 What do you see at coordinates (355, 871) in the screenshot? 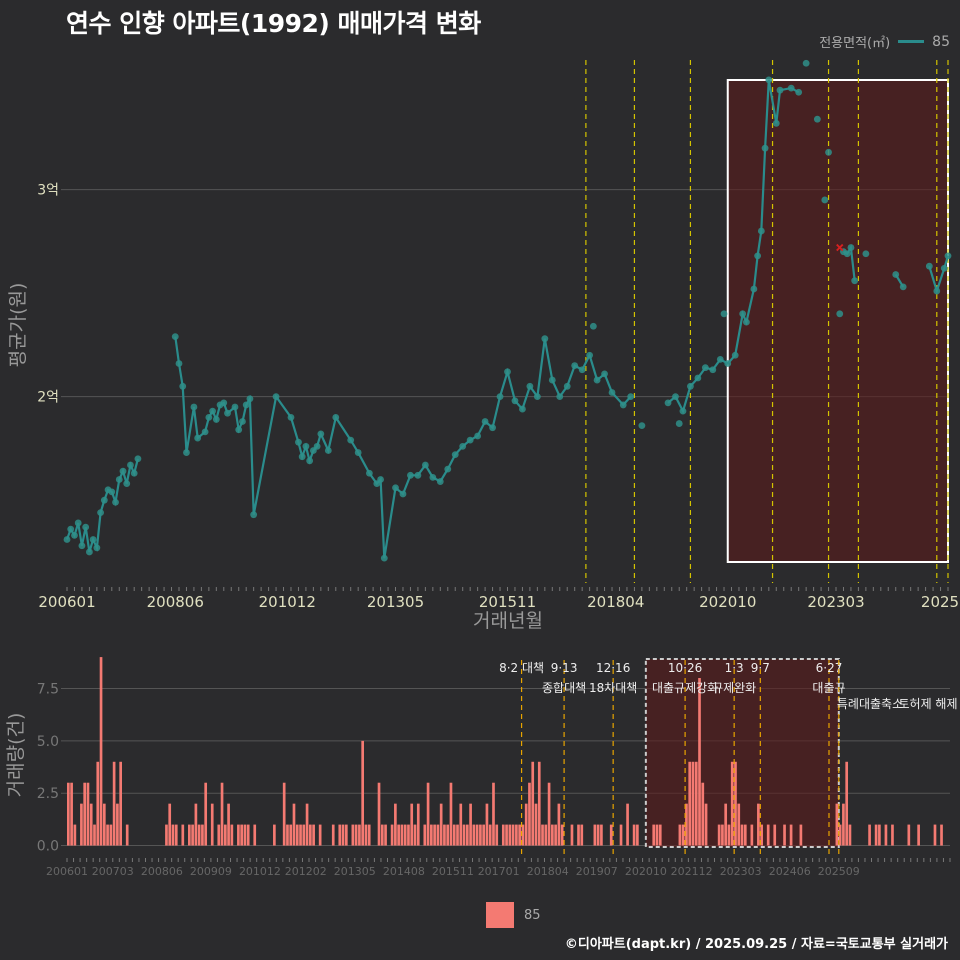
I see `bar-x-tick-label: 201305` at bounding box center [355, 871].